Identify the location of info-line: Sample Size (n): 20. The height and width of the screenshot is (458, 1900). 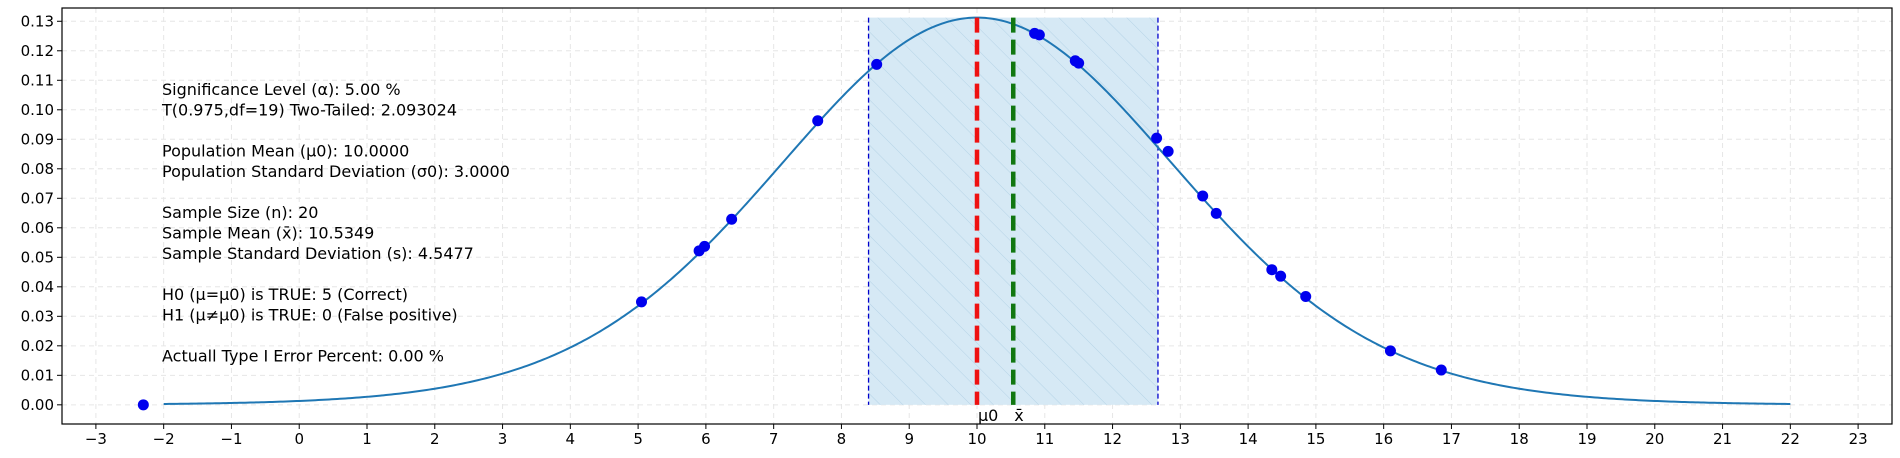
(240, 212).